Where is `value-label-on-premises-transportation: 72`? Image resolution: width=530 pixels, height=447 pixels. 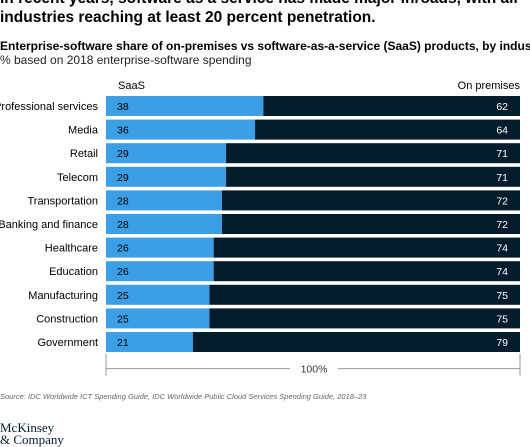
value-label-on-premises-transportation: 72 is located at coordinates (502, 201).